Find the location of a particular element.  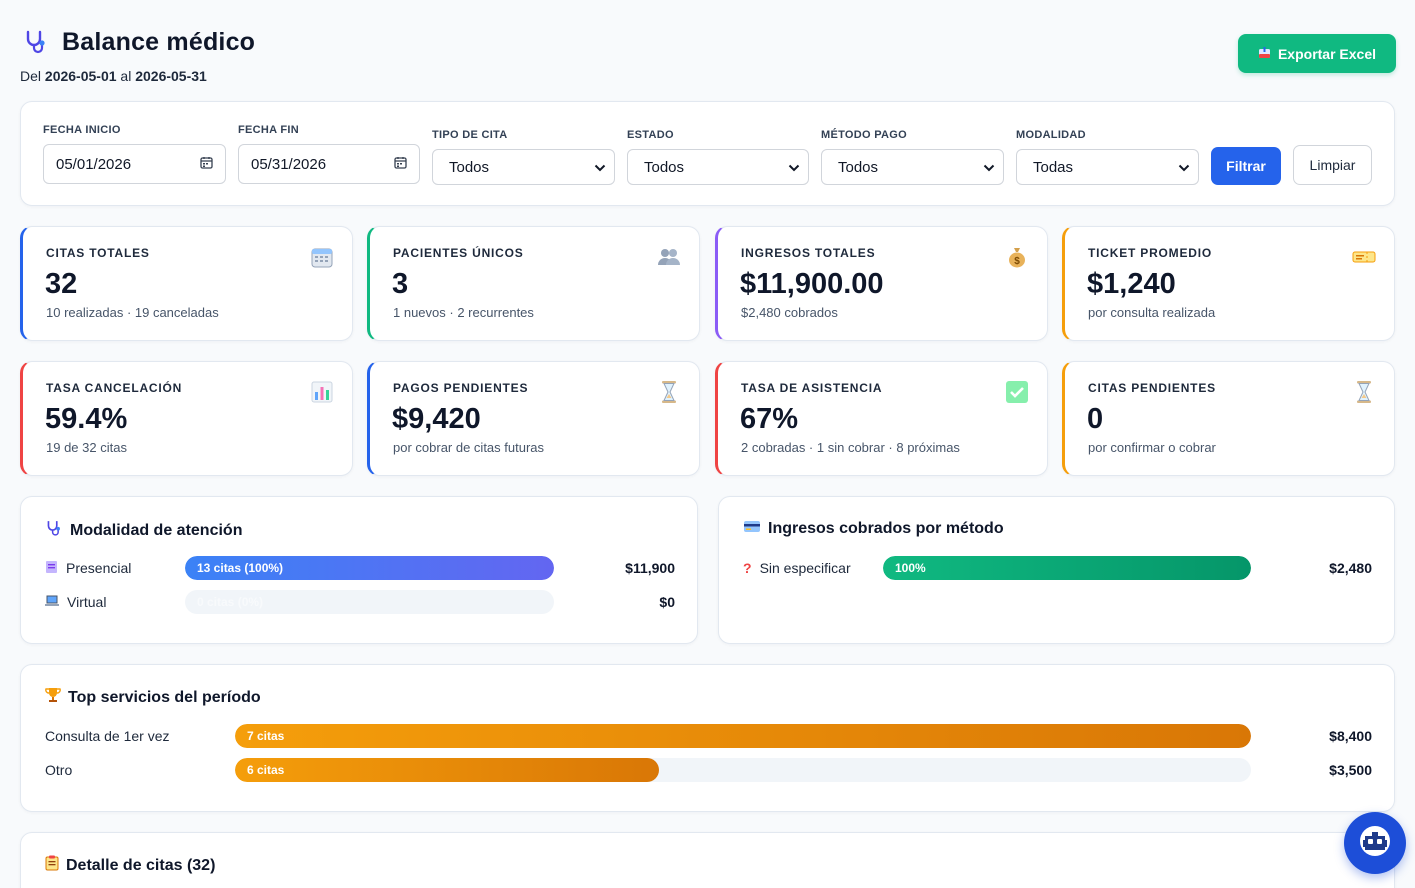

page-title: Balance médico is located at coordinates (159, 41).